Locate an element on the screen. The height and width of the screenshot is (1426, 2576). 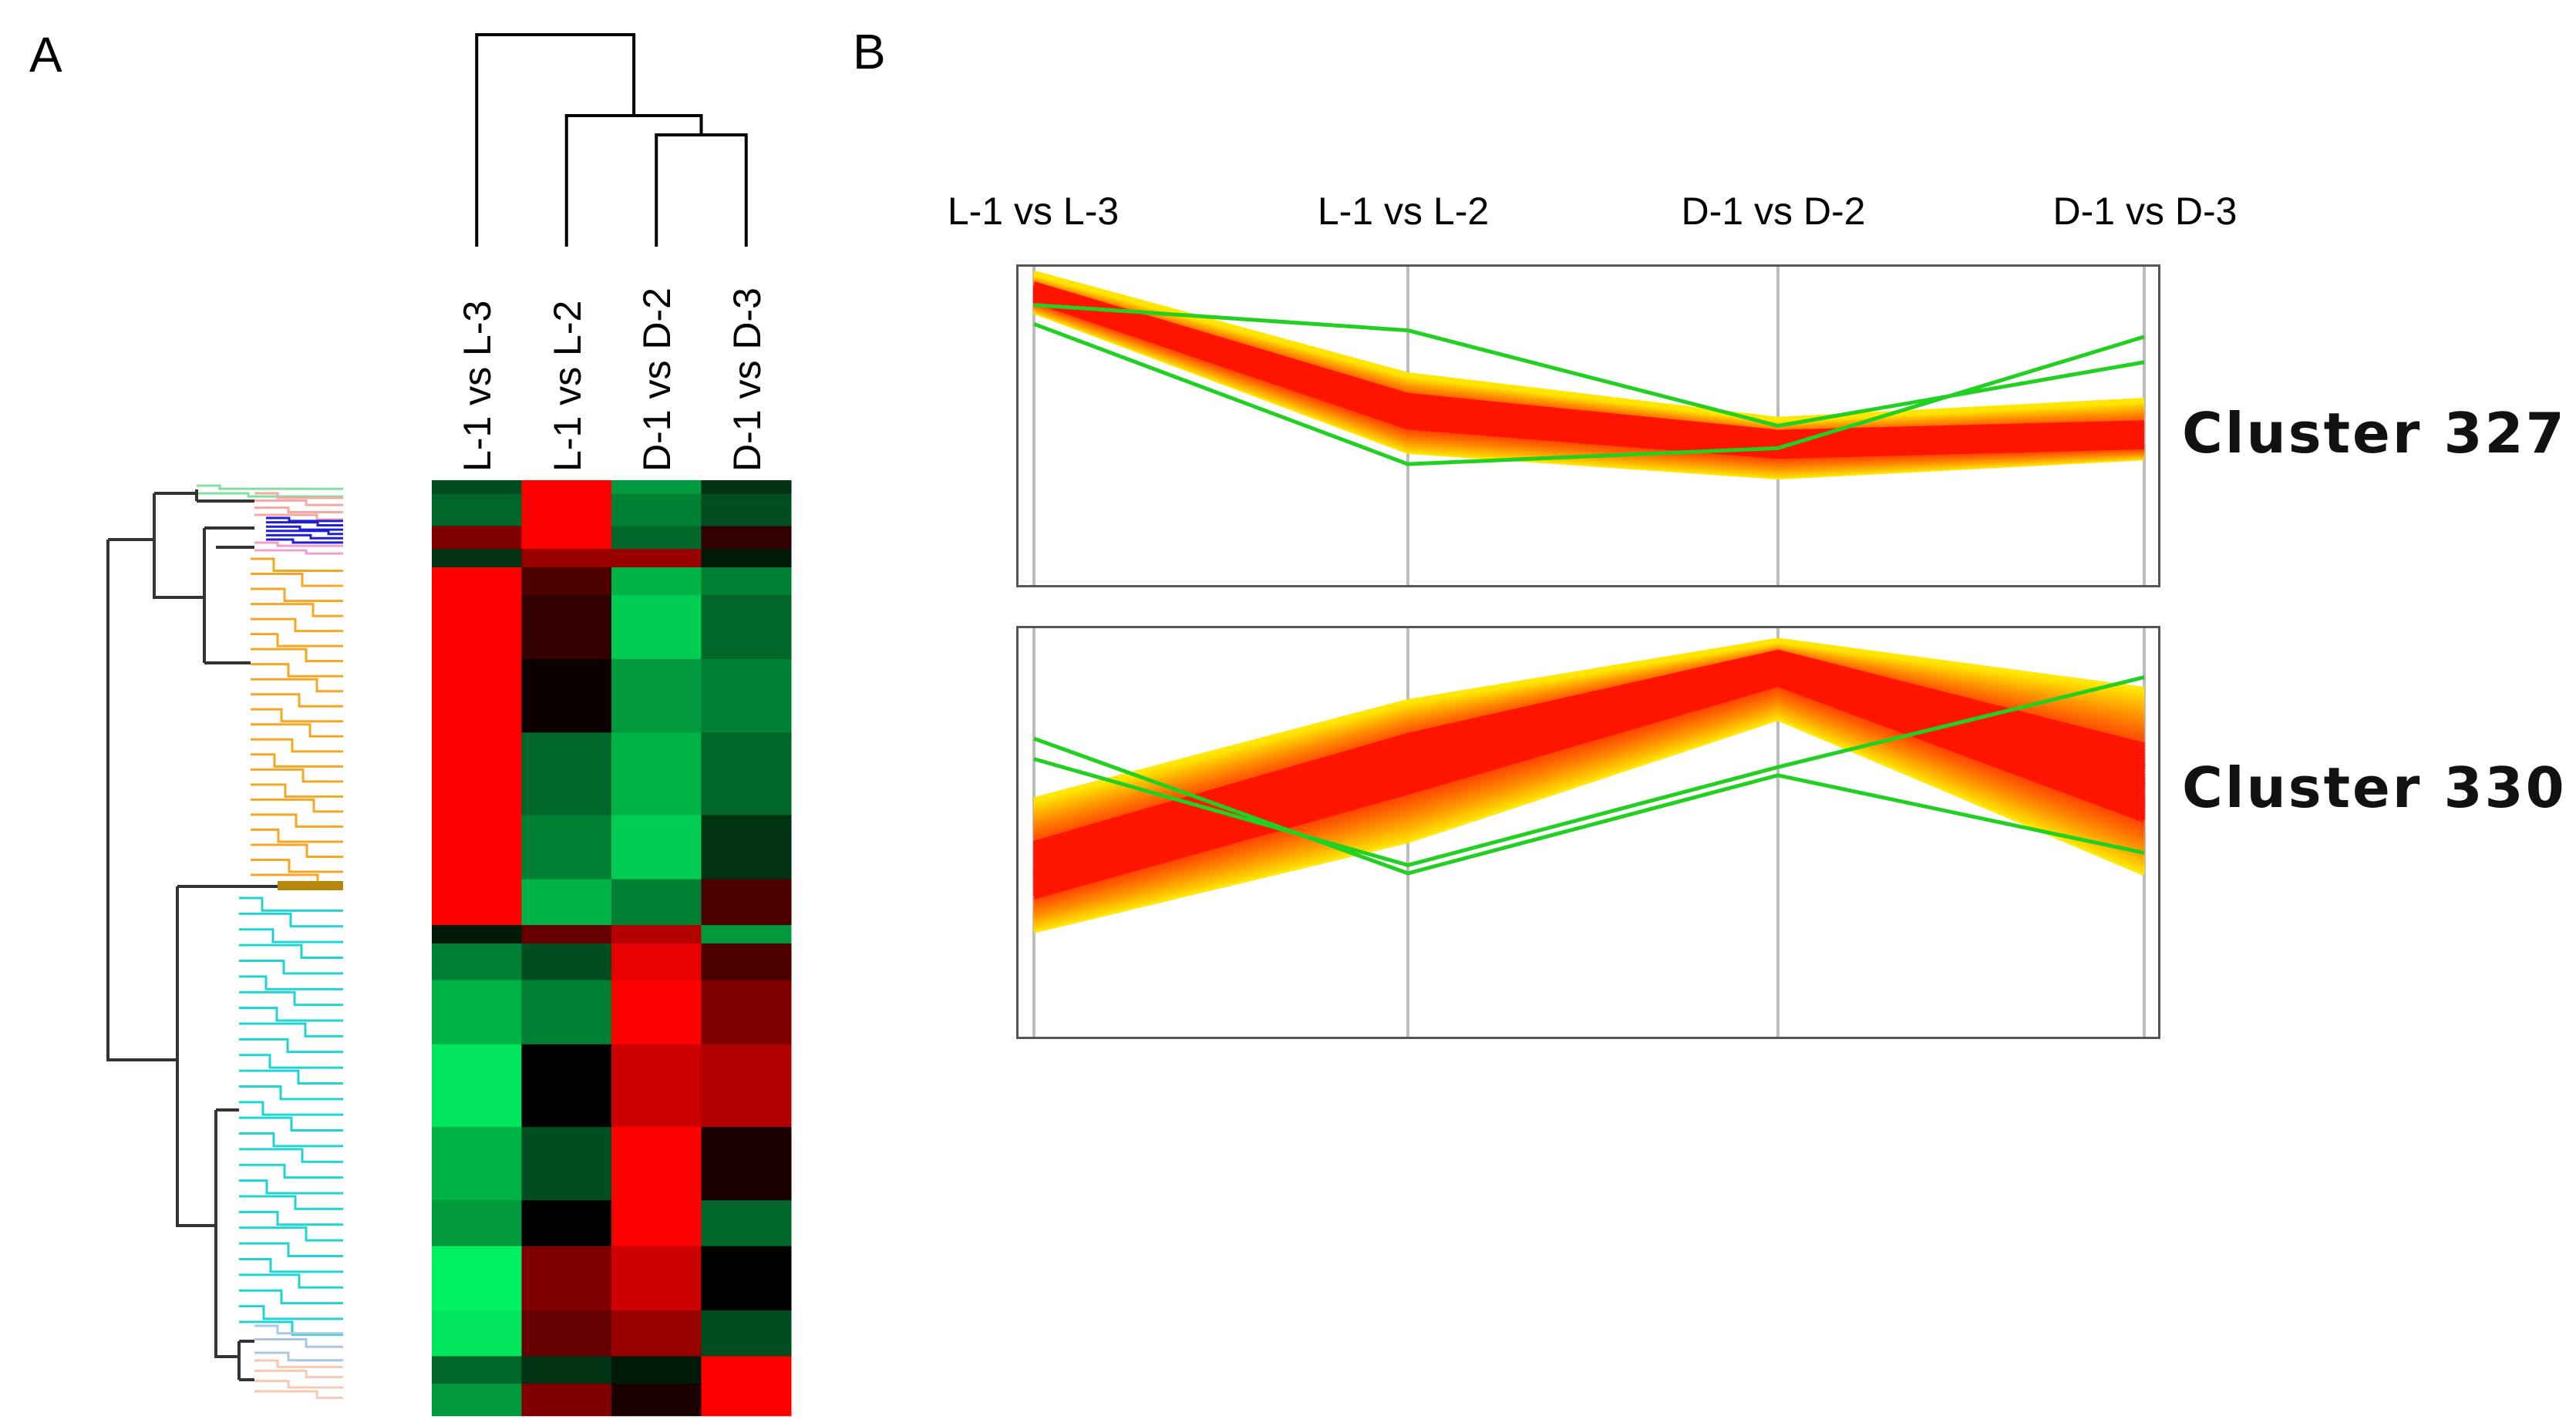
profile-line-core is located at coordinates (1589, 748).